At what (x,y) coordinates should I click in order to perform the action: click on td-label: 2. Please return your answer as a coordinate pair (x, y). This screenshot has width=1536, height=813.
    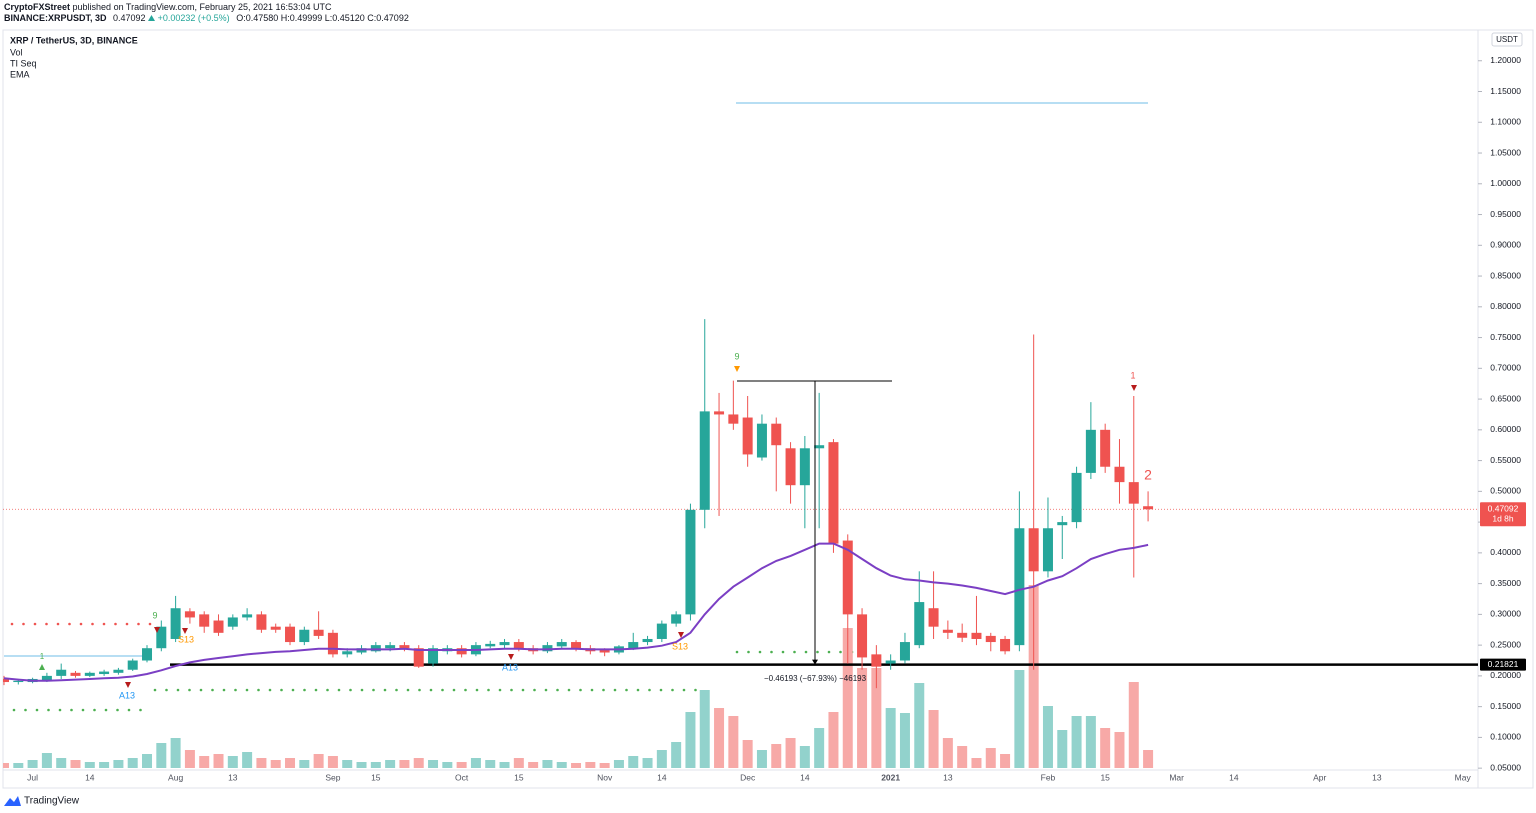
    Looking at the image, I should click on (1148, 475).